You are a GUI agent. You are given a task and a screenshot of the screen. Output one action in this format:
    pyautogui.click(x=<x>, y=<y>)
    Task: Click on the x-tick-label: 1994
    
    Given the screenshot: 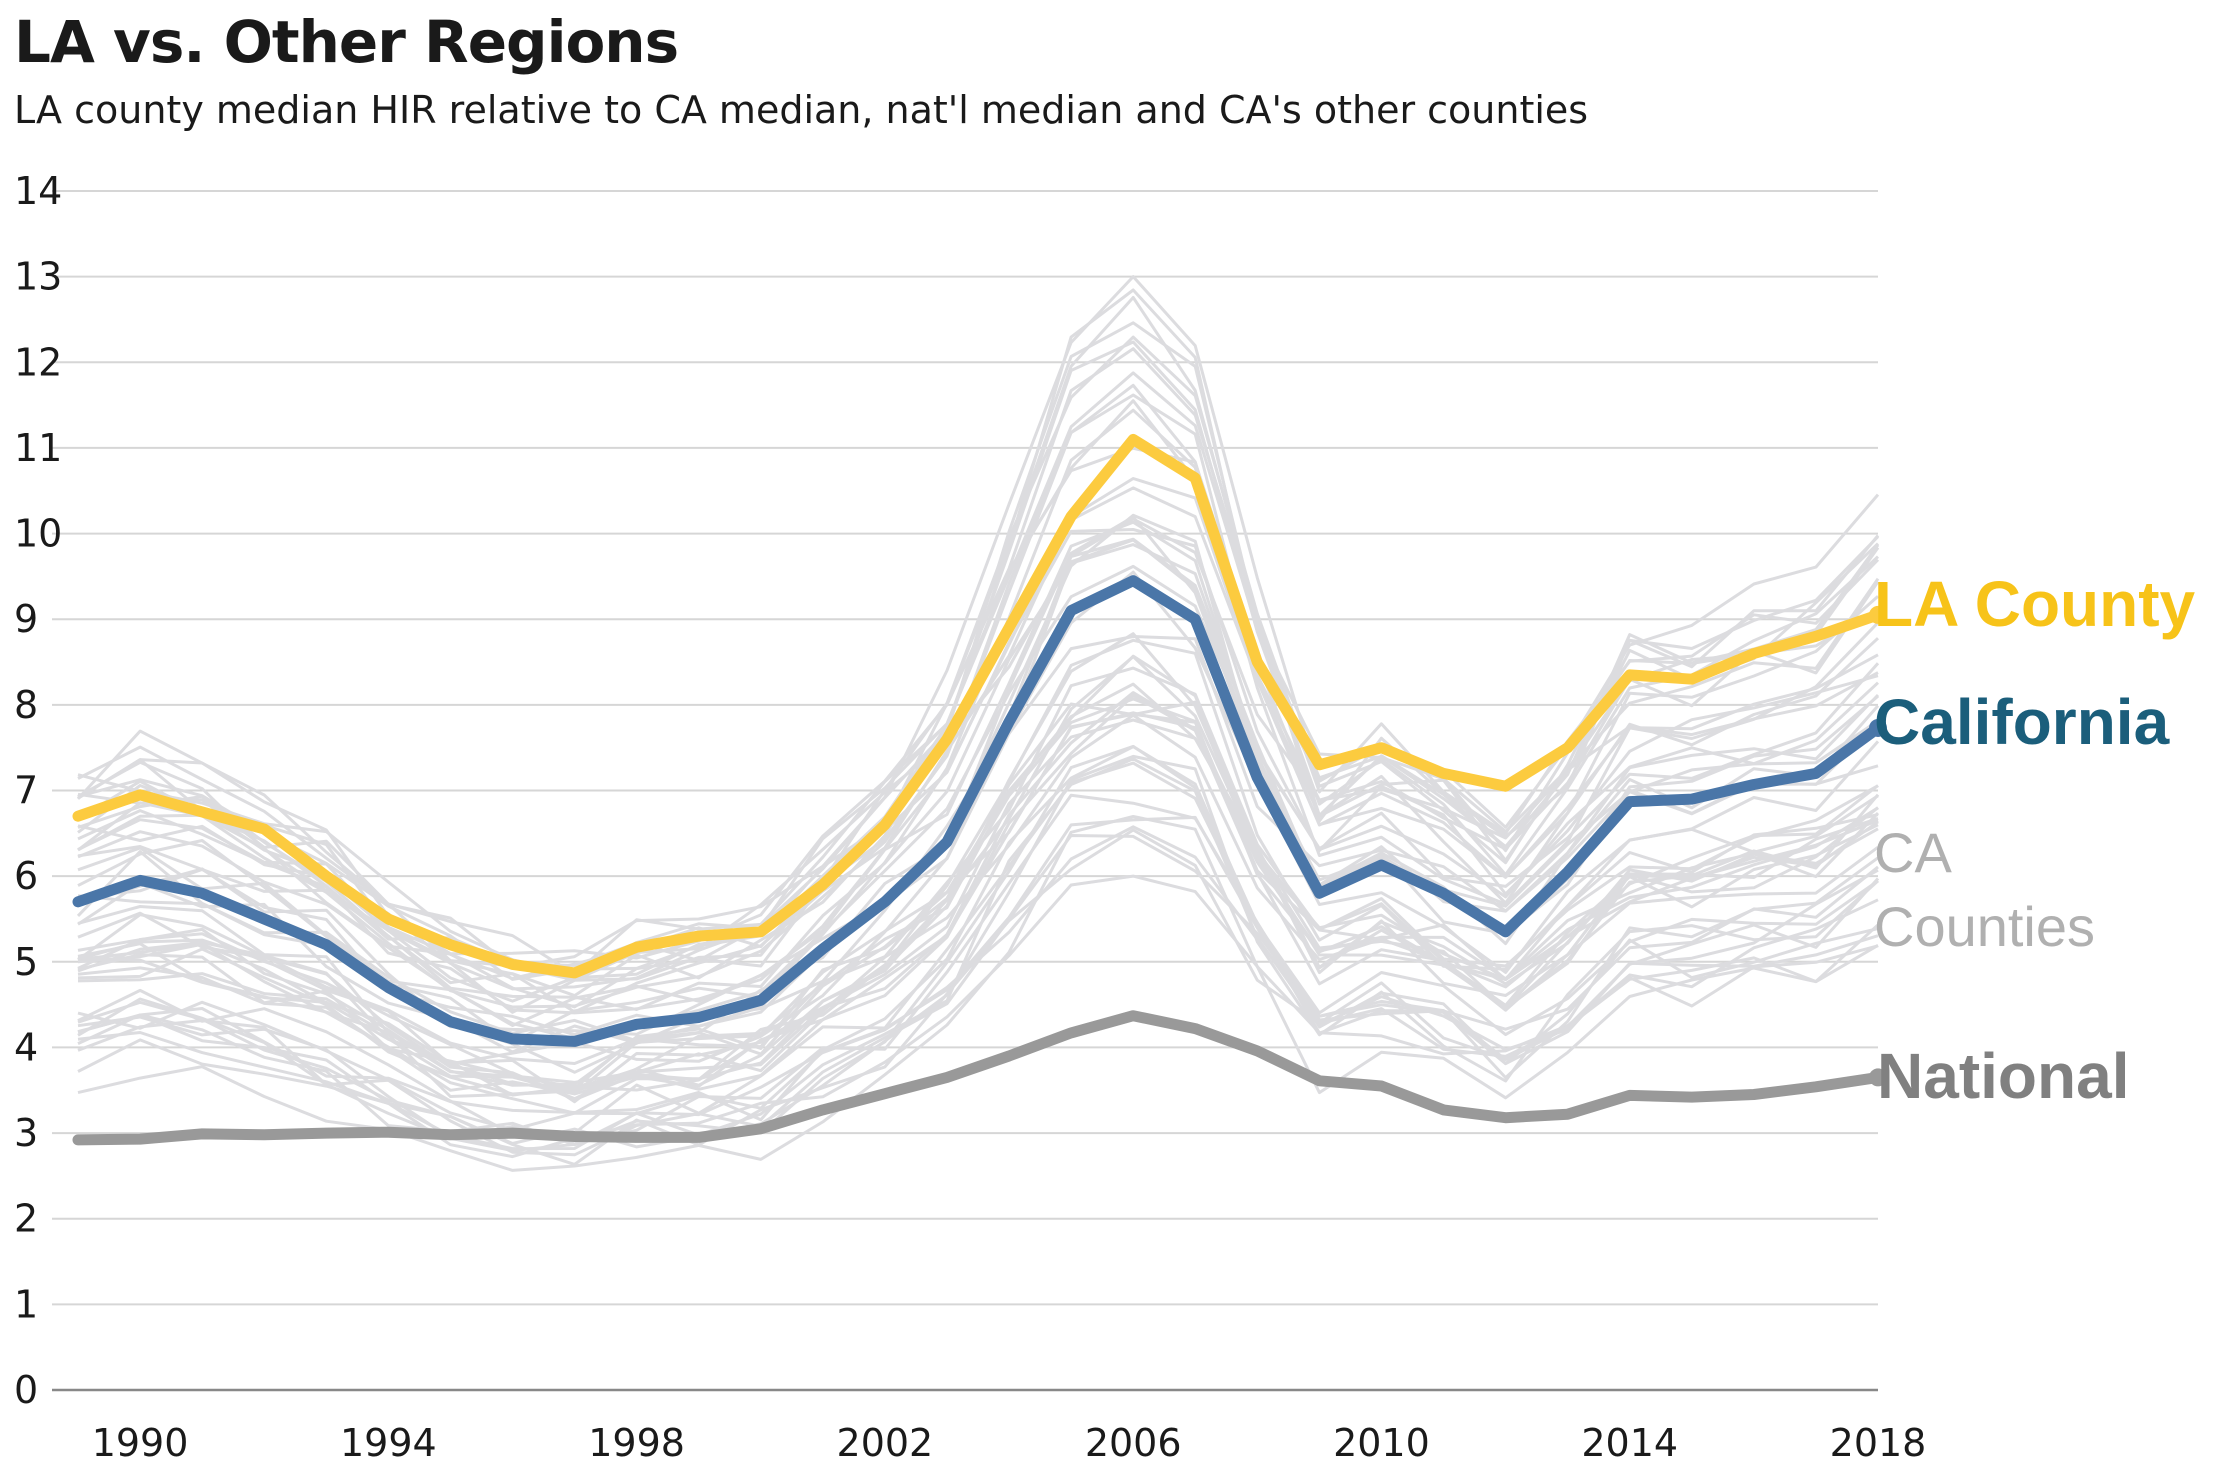 What is the action you would take?
    pyautogui.click(x=388, y=1443)
    